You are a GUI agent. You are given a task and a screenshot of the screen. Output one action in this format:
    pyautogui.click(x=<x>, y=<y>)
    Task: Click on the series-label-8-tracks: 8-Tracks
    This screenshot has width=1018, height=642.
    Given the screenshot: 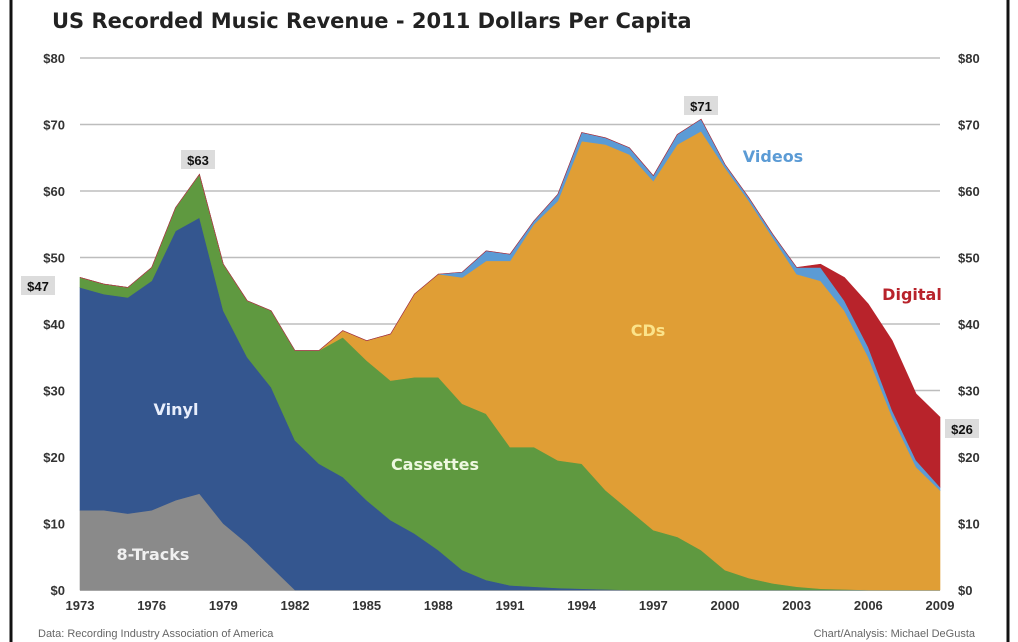 What is the action you would take?
    pyautogui.click(x=153, y=554)
    